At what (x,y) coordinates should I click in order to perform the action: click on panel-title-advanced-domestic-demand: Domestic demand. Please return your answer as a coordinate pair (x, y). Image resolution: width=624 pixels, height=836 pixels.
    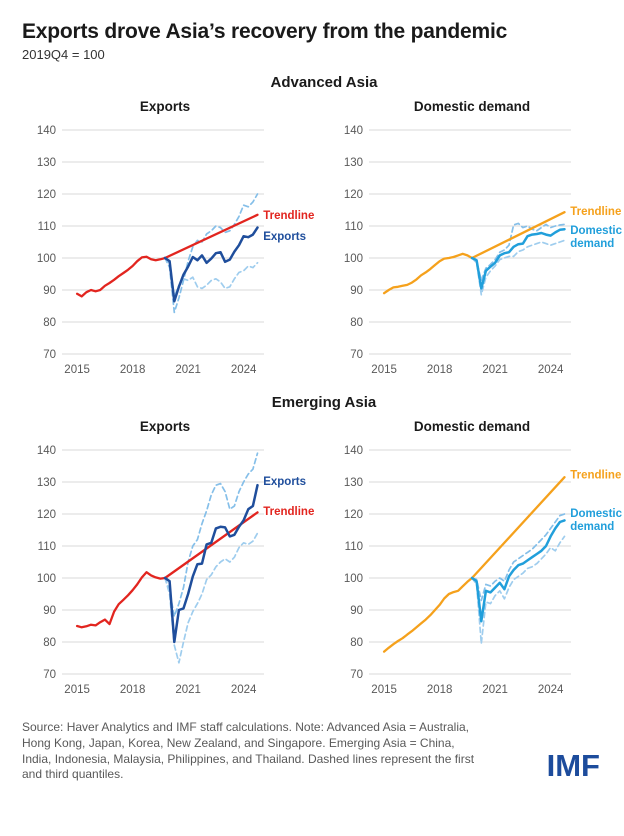
    Looking at the image, I should click on (472, 106).